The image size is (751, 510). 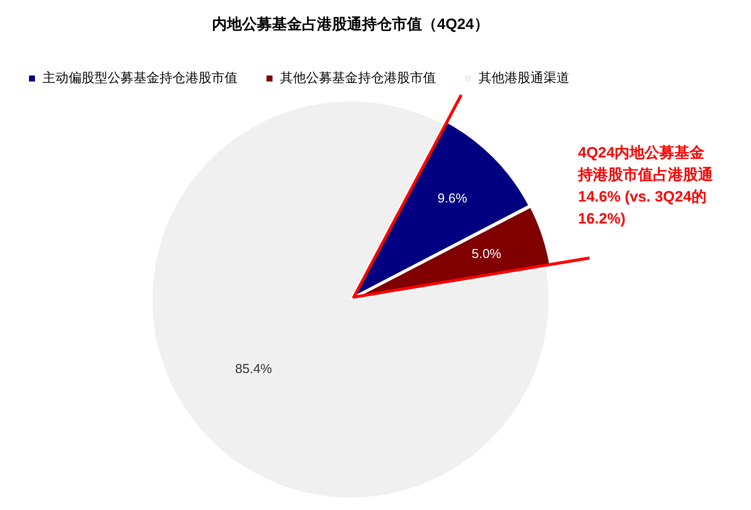 I want to click on data-label: 85.4%, so click(x=253, y=368).